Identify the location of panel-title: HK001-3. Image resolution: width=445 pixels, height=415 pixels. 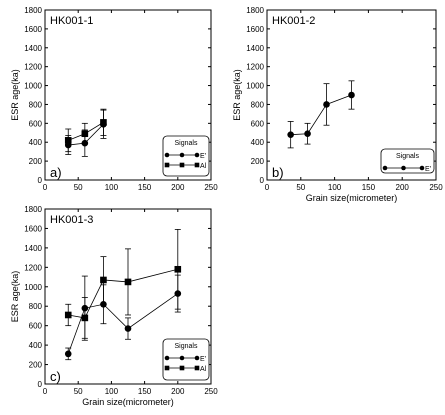
(71, 220).